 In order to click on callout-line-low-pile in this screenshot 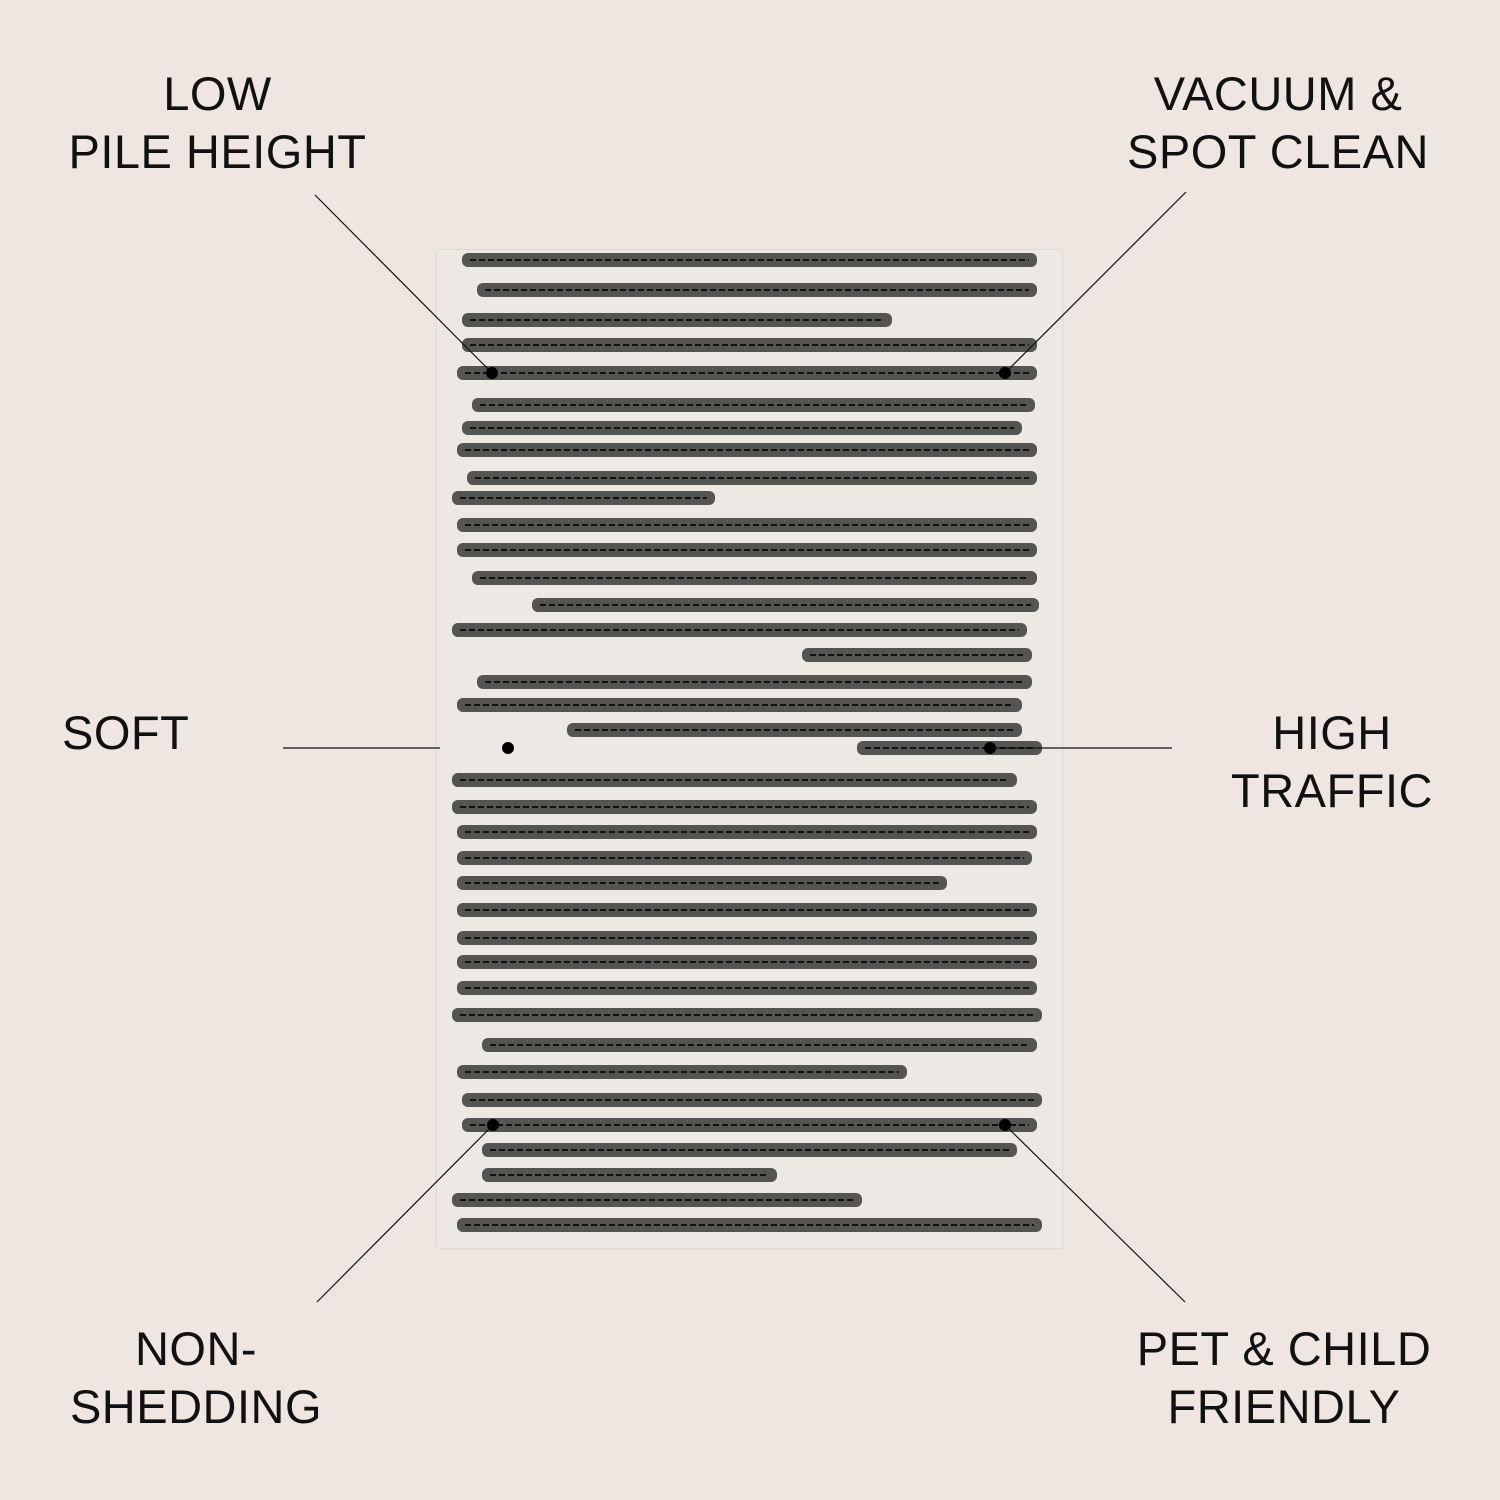, I will do `click(403, 284)`.